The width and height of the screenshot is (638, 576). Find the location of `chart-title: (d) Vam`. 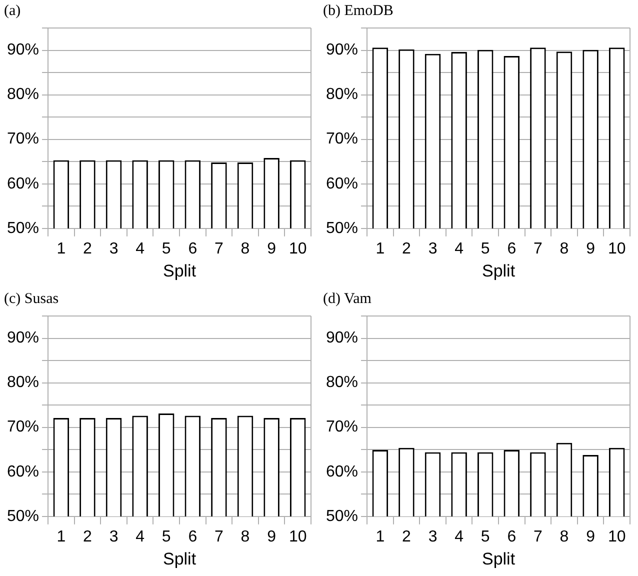

chart-title: (d) Vam is located at coordinates (347, 298).